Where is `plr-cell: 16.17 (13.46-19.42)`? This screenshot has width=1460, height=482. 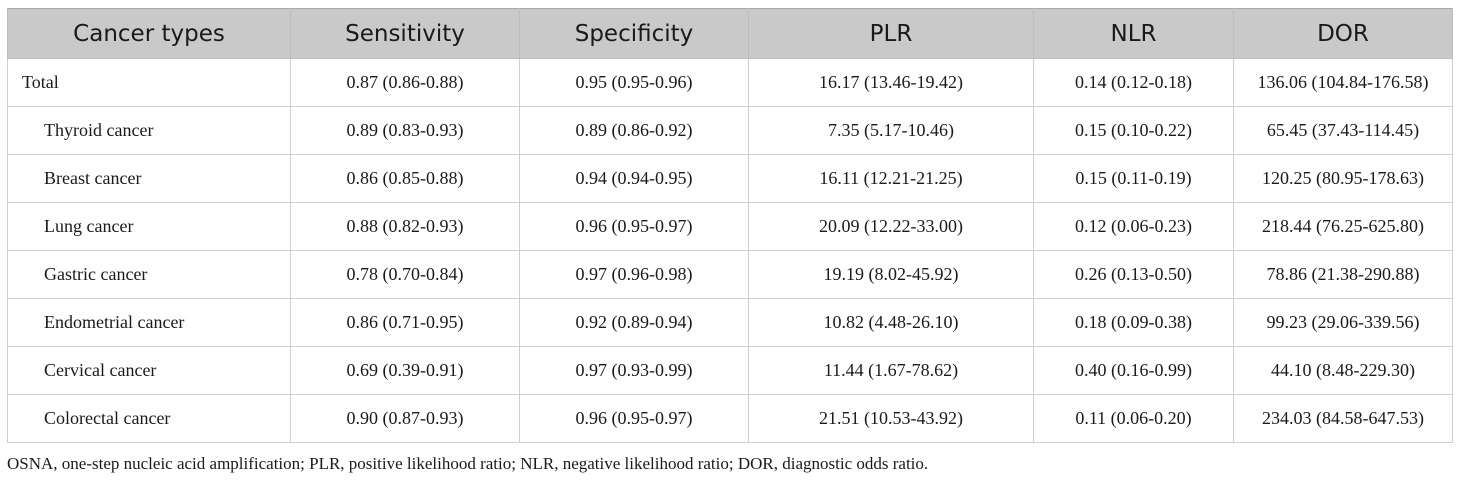
plr-cell: 16.17 (13.46-19.42) is located at coordinates (891, 82).